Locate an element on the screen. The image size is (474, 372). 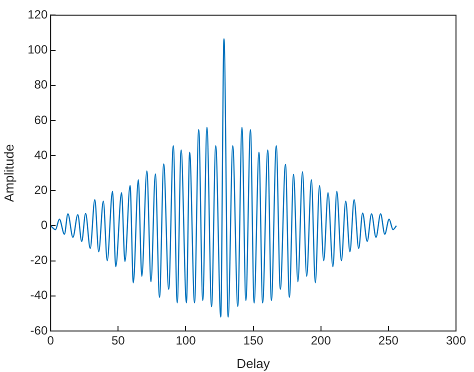
y-tick-label: 60 is located at coordinates (41, 119).